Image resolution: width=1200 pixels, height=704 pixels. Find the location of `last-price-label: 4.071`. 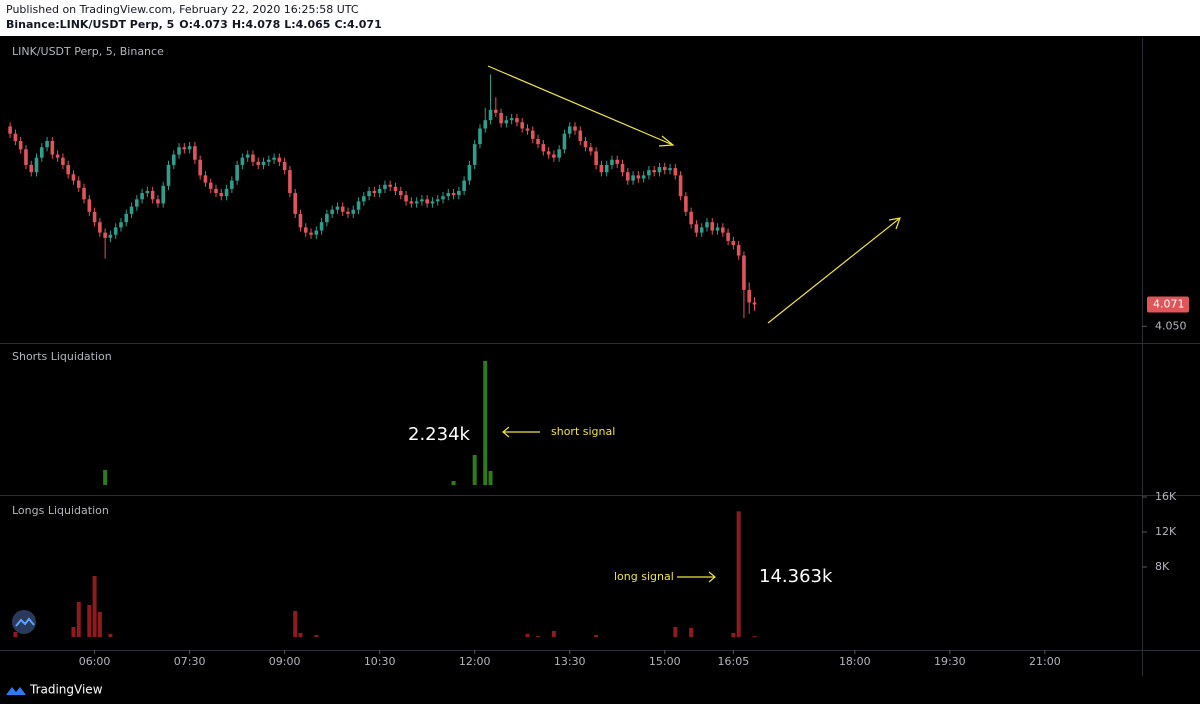

last-price-label: 4.071 is located at coordinates (1169, 303).